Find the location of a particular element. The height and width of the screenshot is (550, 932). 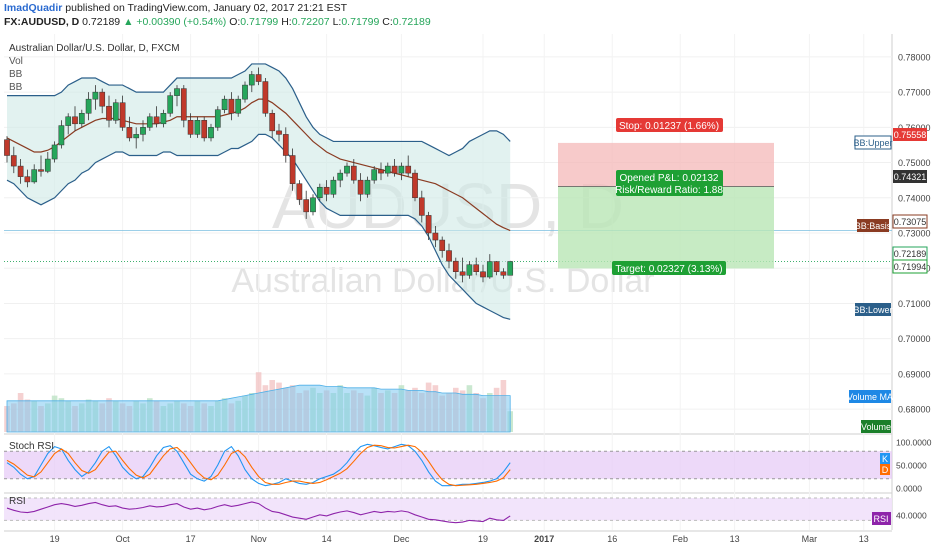

time-tick-label: 16 is located at coordinates (612, 539).